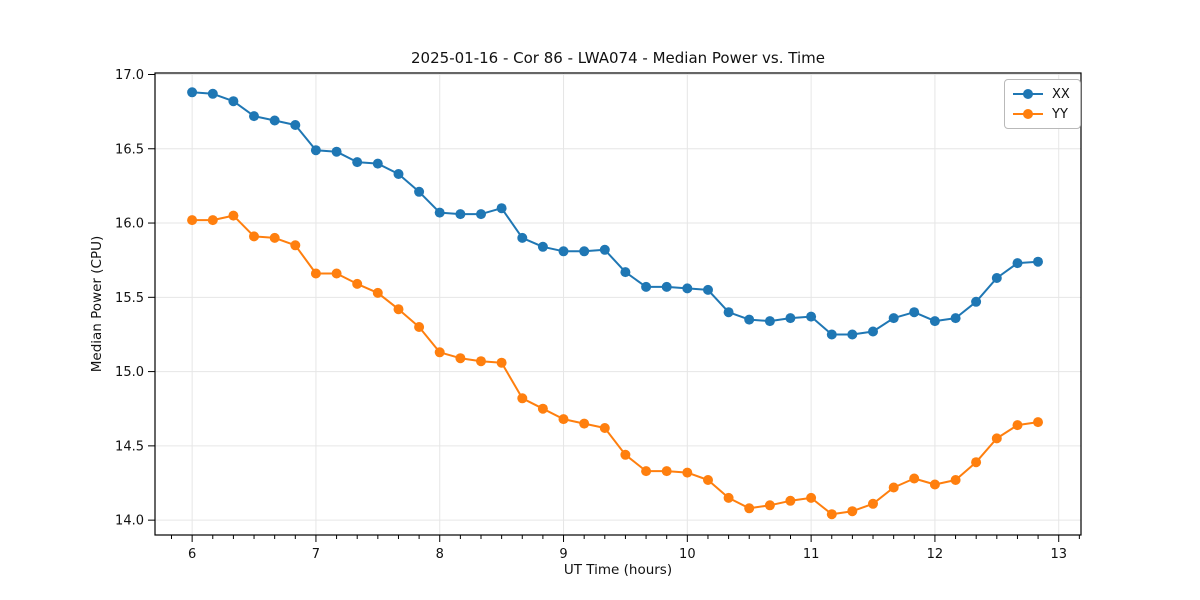 This screenshot has width=1200, height=600. What do you see at coordinates (627, 548) in the screenshot?
I see `x-axis-ticks: 6 7 8 9 10 11 12 13` at bounding box center [627, 548].